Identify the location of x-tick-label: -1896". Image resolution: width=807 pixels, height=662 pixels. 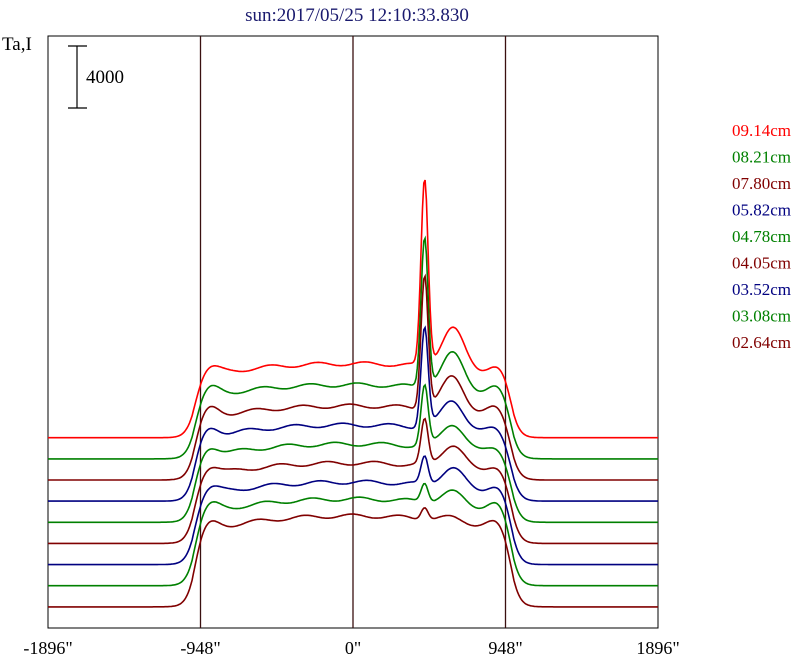
(47, 648).